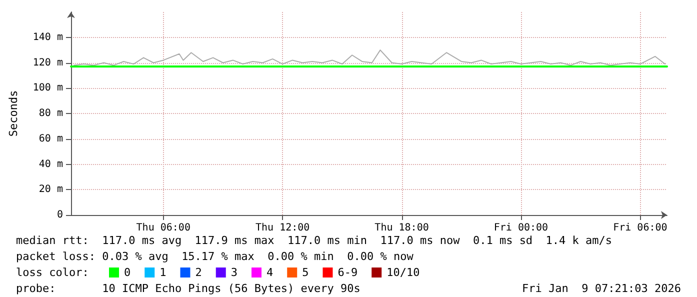  What do you see at coordinates (13, 113) in the screenshot?
I see `y-axis-title: Seconds` at bounding box center [13, 113].